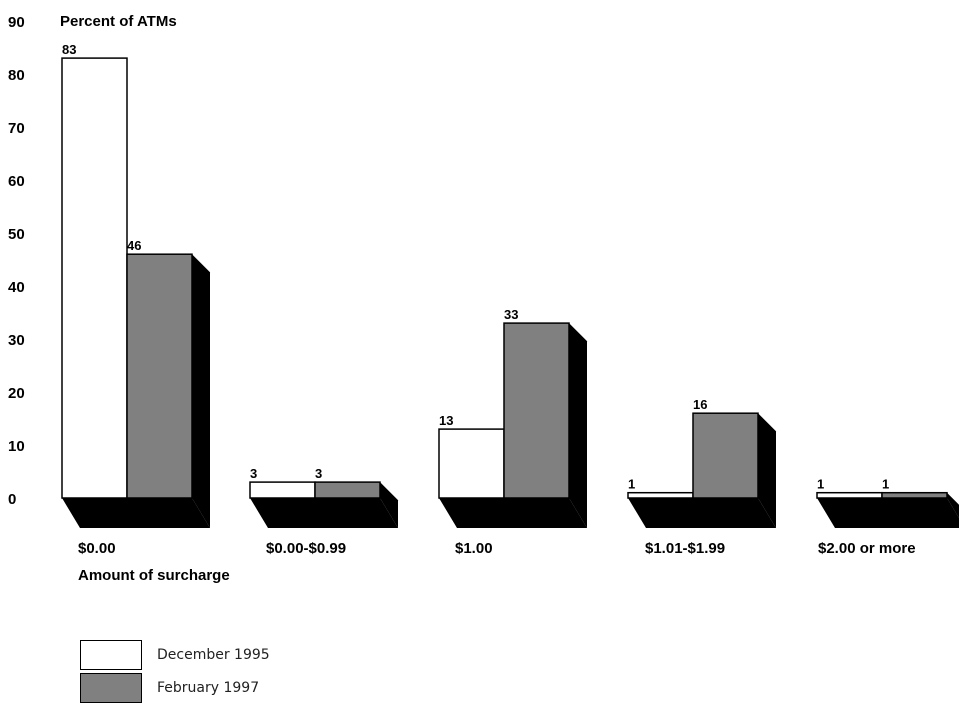  Describe the element at coordinates (16, 75) in the screenshot. I see `y-tick-label-80: 80` at that location.